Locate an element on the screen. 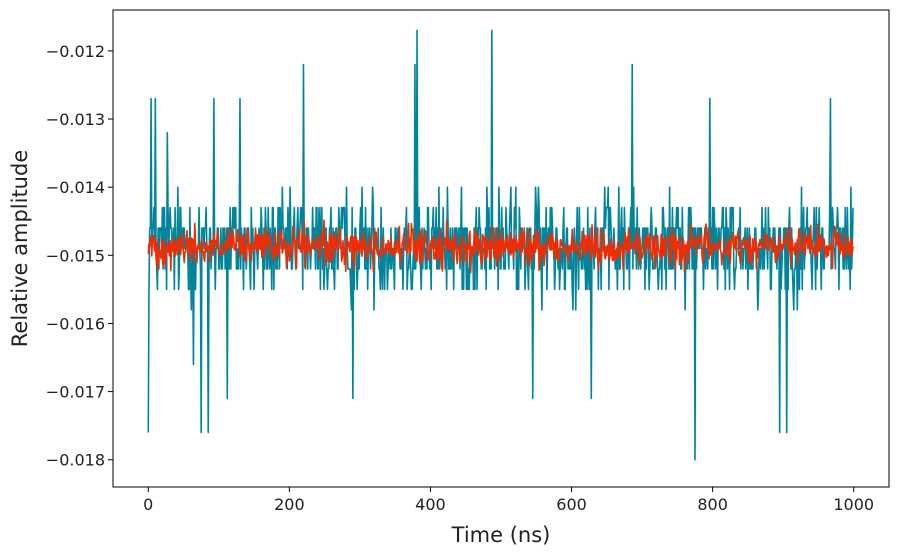  x-axis: 0 200 400 600 800 1000 is located at coordinates (508, 500).